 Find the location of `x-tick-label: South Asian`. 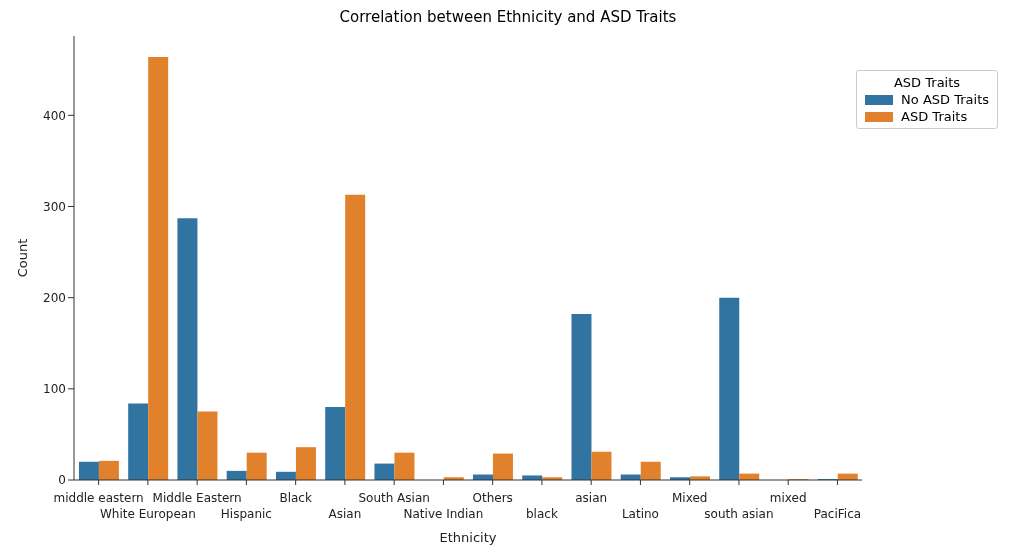

x-tick-label: South Asian is located at coordinates (394, 498).